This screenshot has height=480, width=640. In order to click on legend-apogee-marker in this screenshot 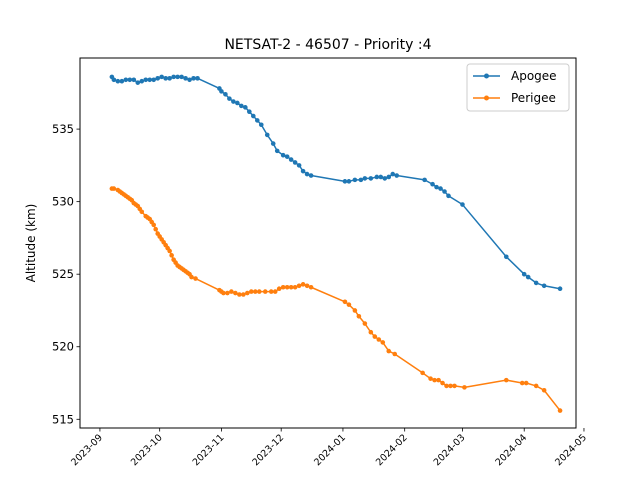, I will do `click(486, 76)`.